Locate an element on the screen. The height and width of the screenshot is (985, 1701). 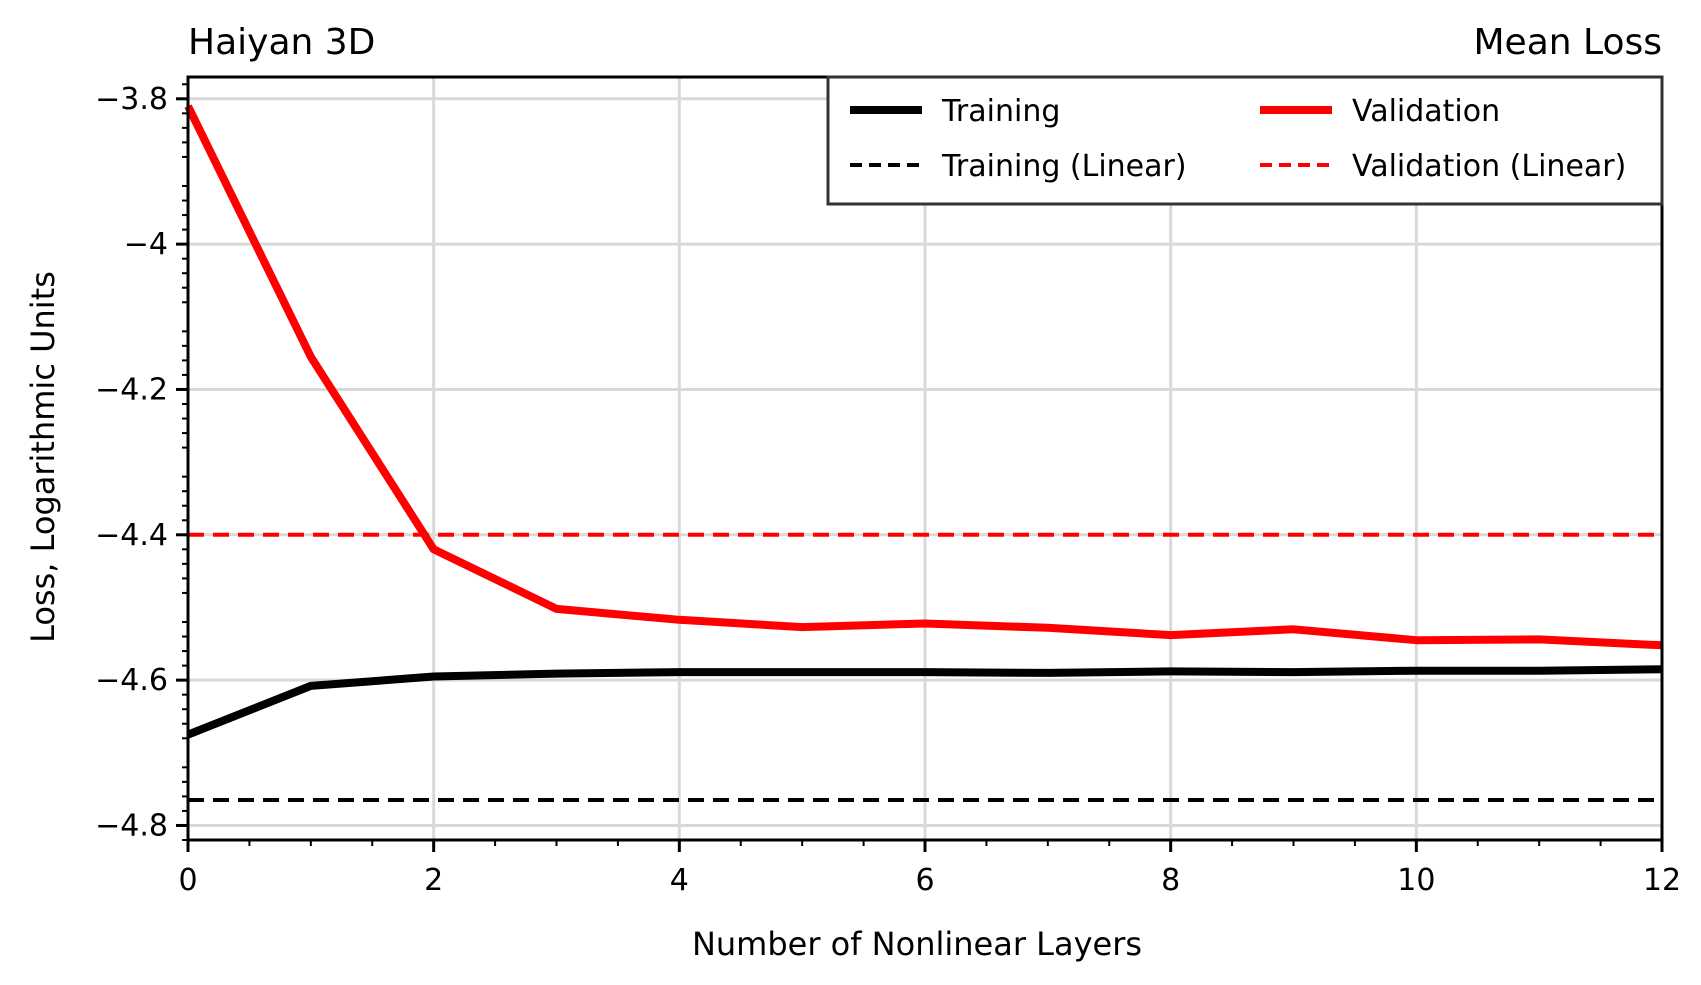
chart-title-left: Haiyan 3D is located at coordinates (281, 42).